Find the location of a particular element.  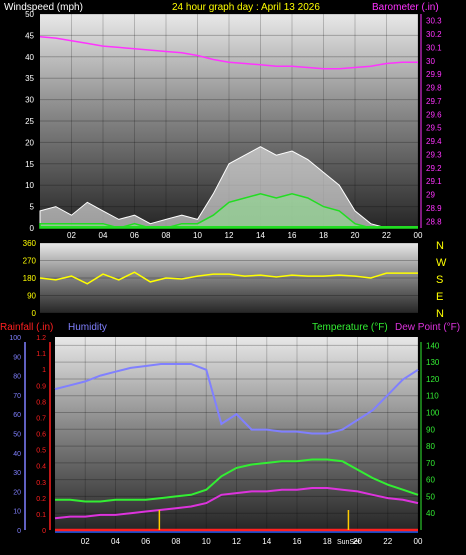

compass-n-bottom: N is located at coordinates (440, 314).